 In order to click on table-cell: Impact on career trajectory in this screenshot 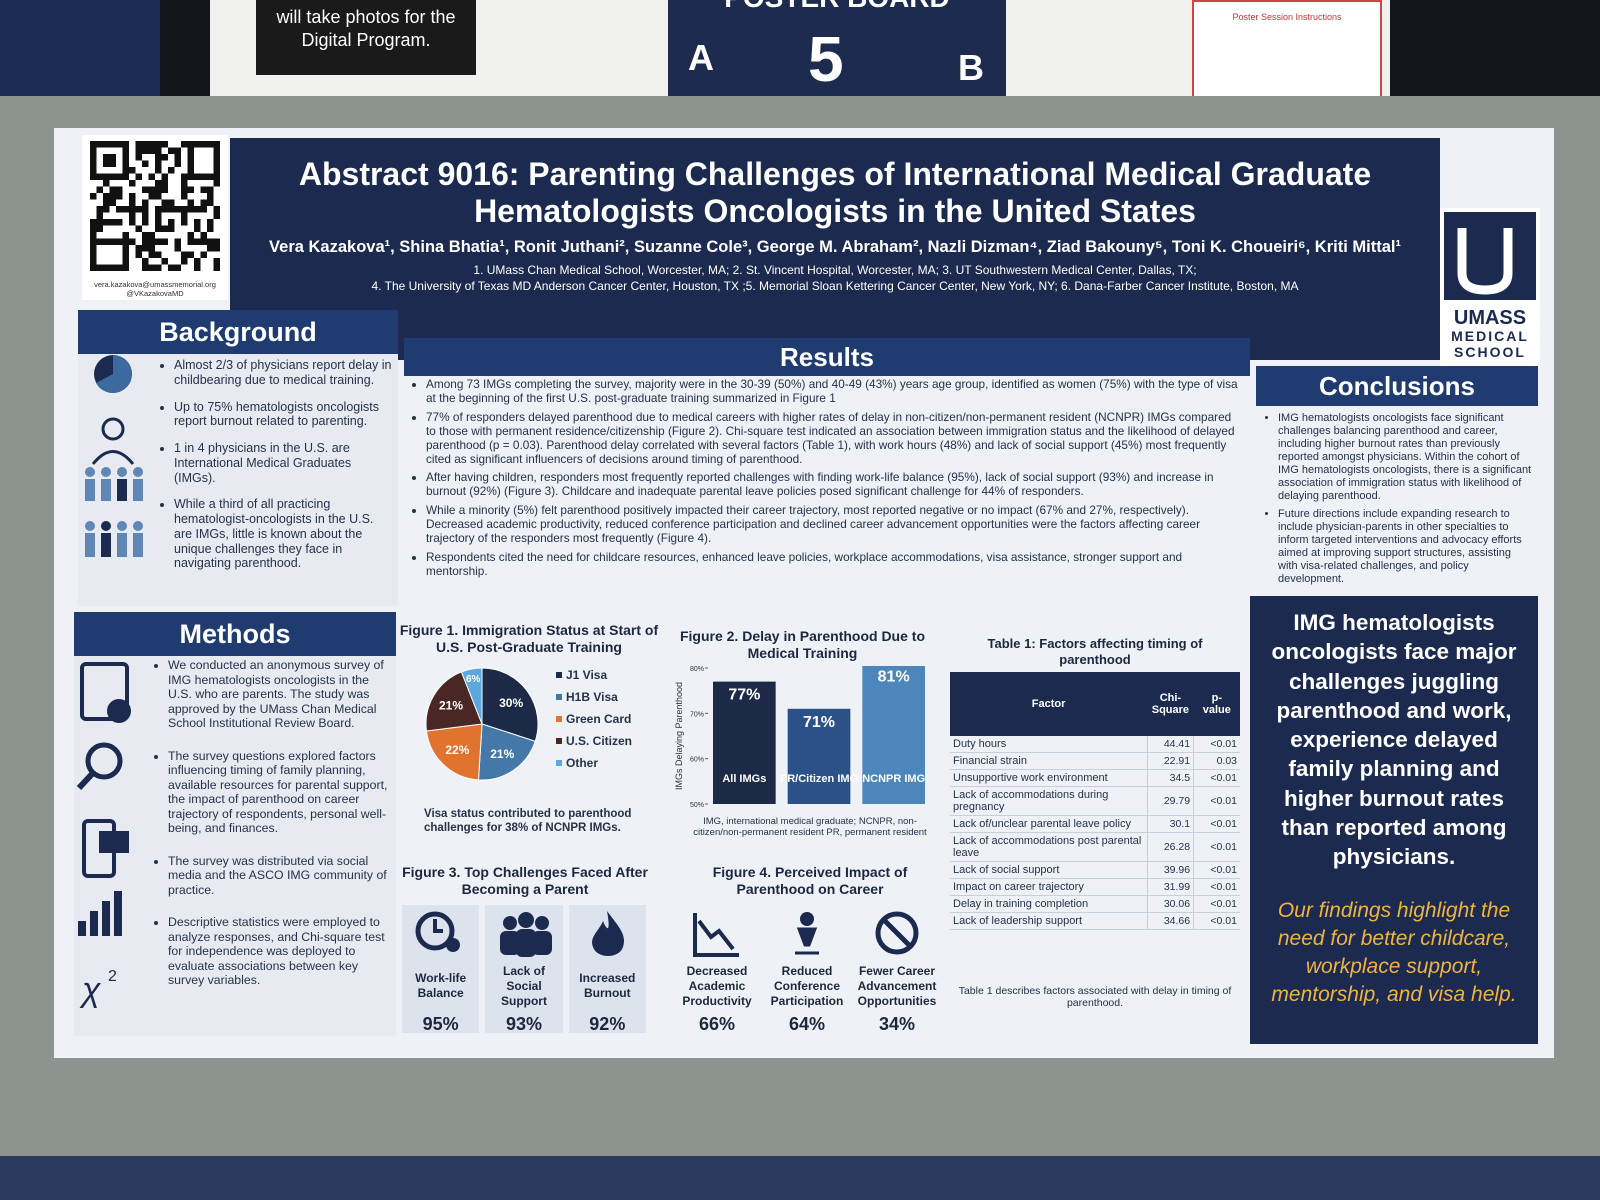, I will do `click(1049, 887)`.